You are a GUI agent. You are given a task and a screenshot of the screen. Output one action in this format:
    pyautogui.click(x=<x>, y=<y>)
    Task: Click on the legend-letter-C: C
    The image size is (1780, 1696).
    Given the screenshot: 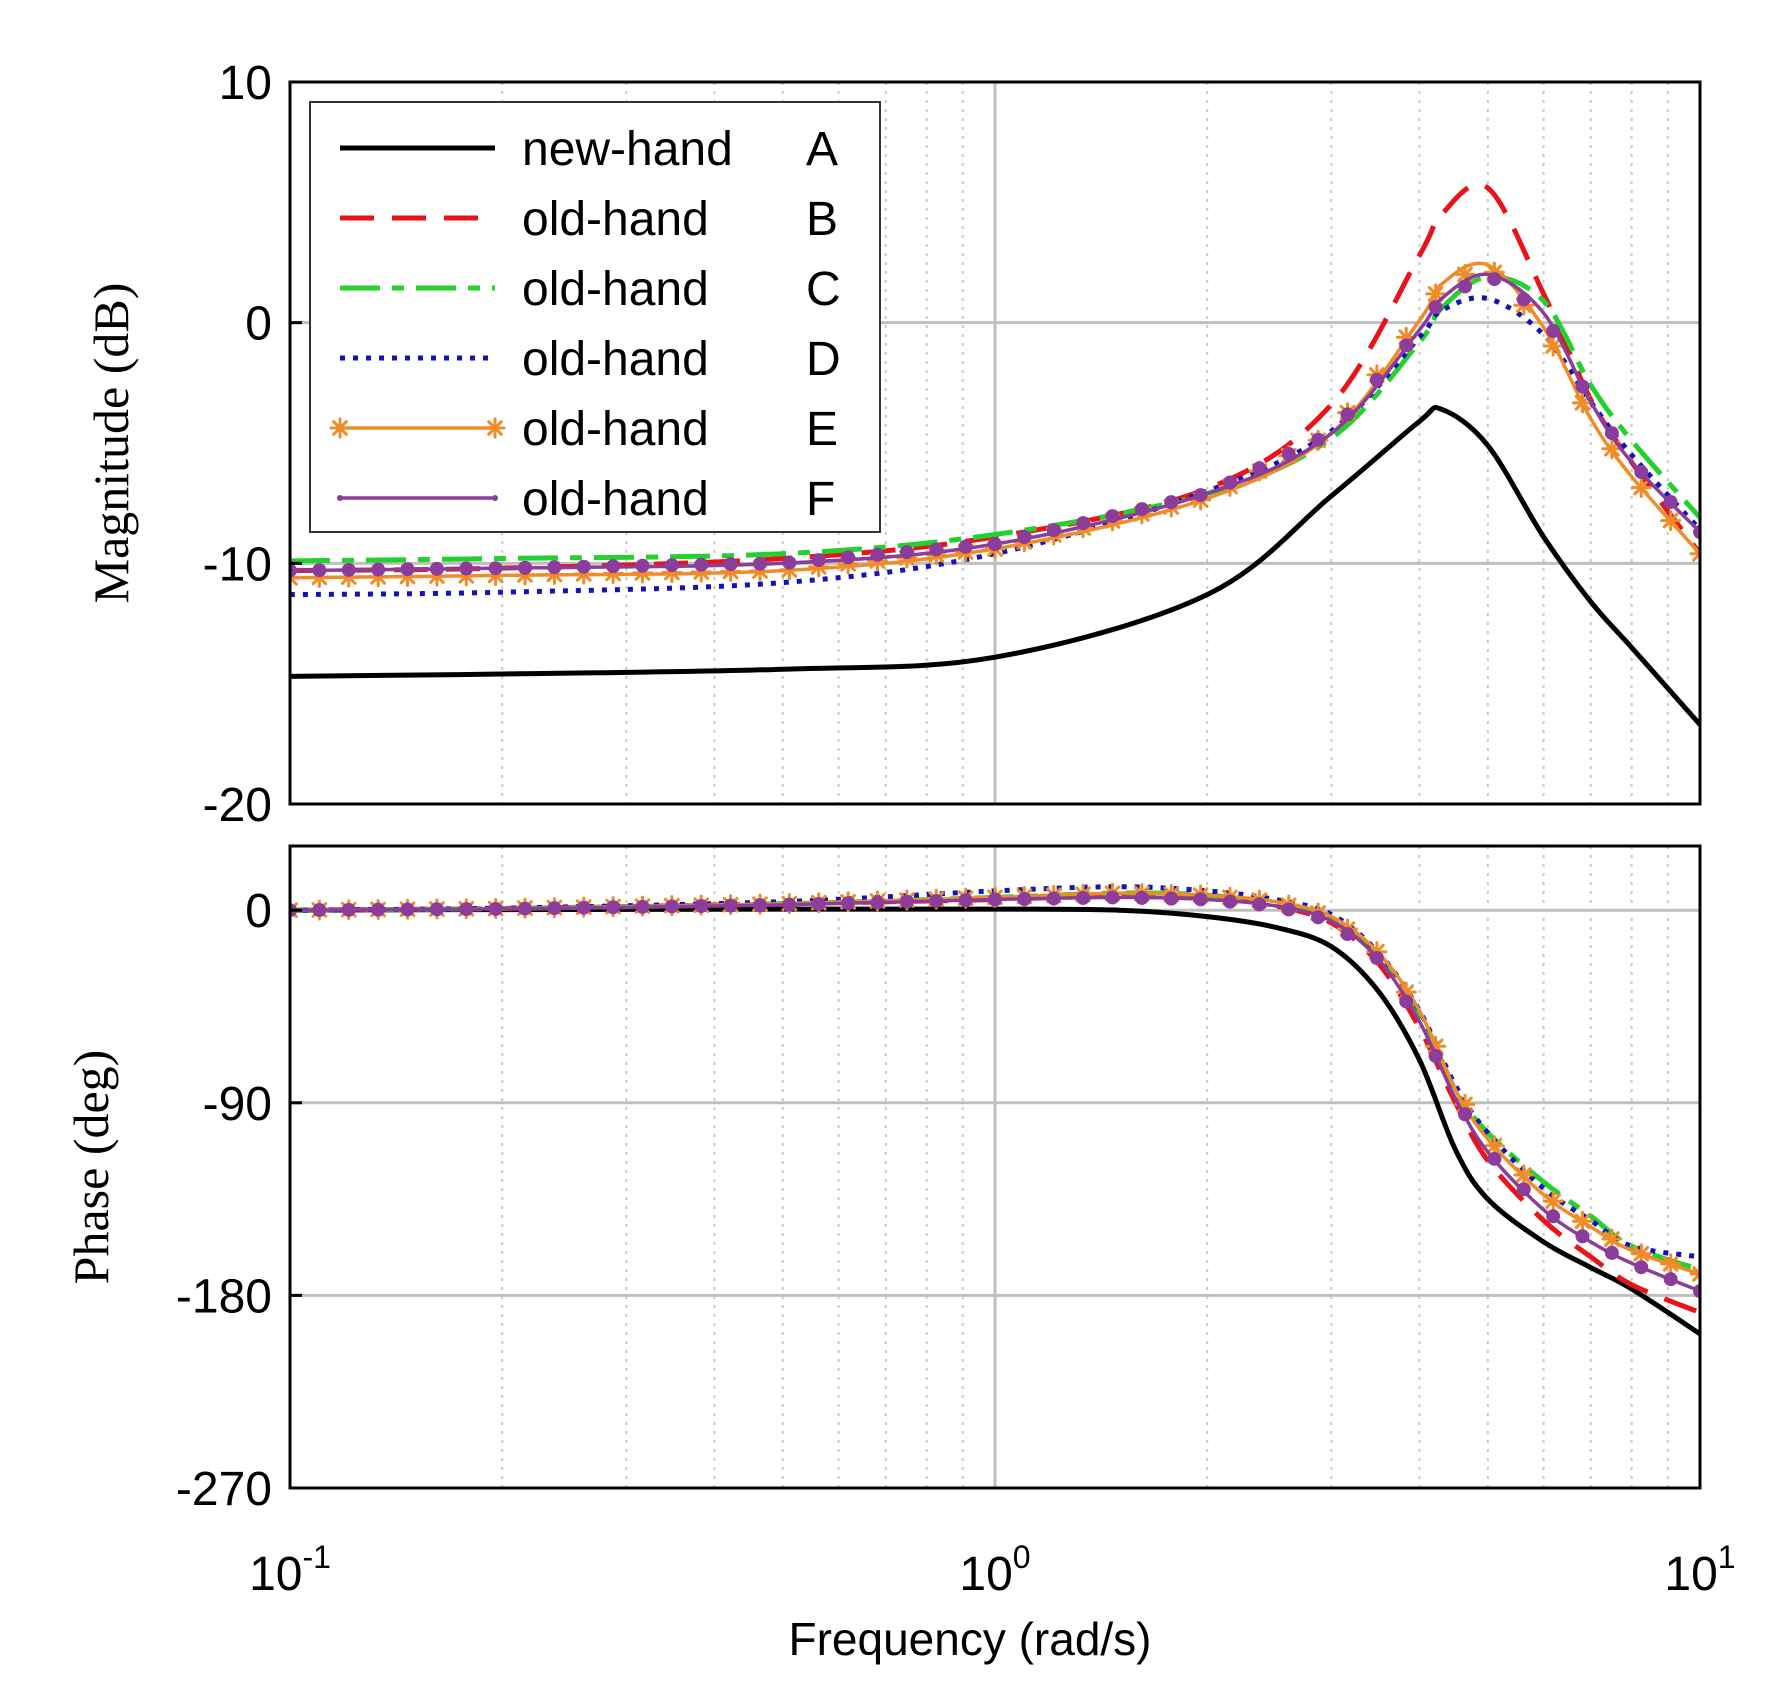 What is the action you would take?
    pyautogui.click(x=823, y=289)
    